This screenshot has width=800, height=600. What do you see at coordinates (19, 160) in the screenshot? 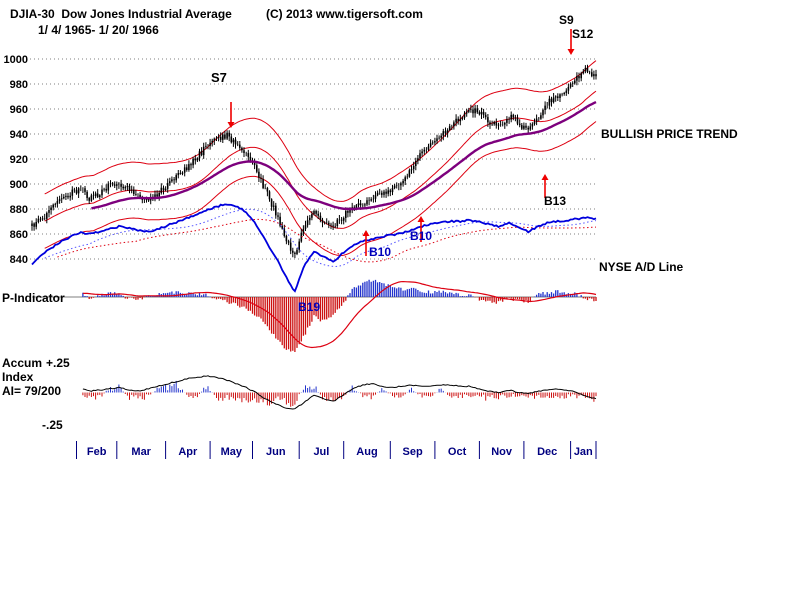
I see `price-axis-label: 920` at bounding box center [19, 160].